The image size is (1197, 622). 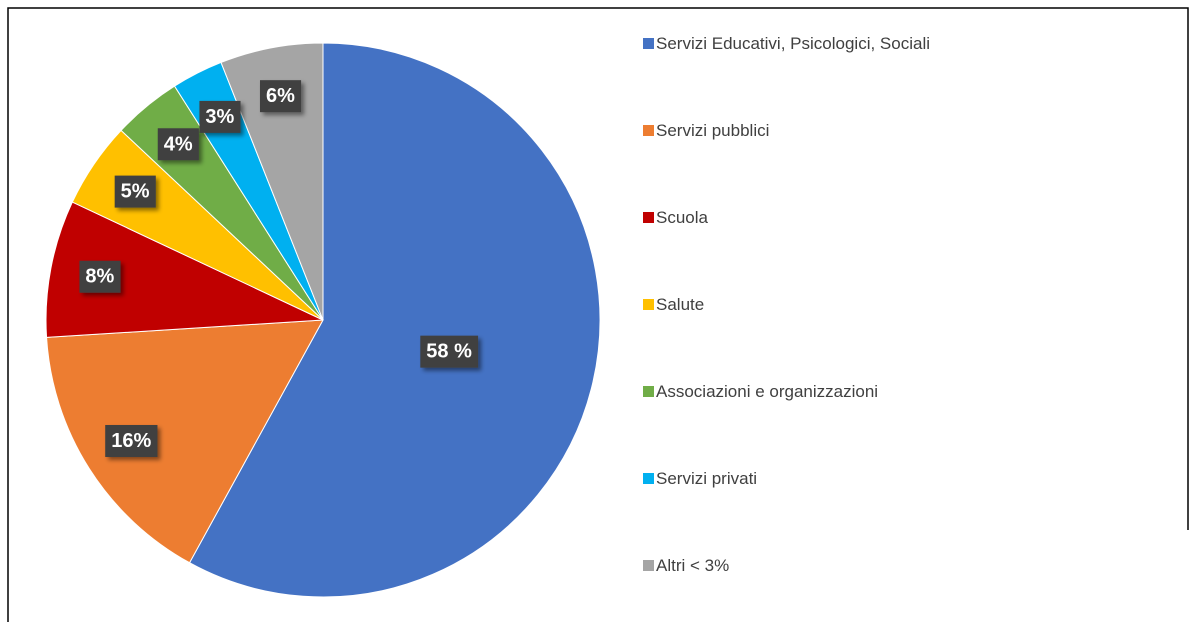 I want to click on legend-label: Servizi Educativi, Psicologici, Sociali, so click(x=793, y=43).